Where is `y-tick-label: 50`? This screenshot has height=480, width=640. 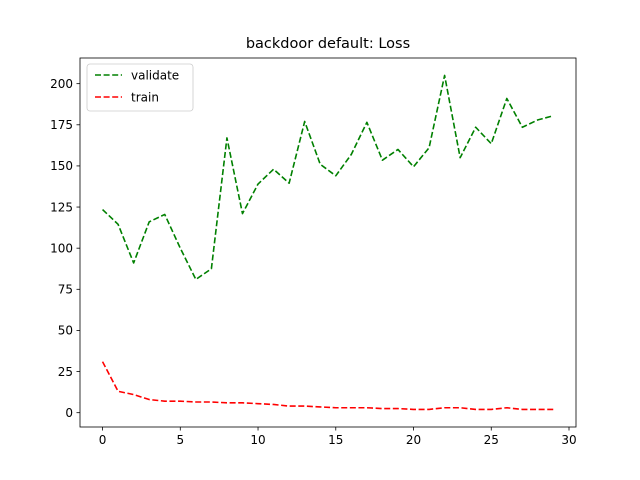
y-tick-label: 50 is located at coordinates (65, 331).